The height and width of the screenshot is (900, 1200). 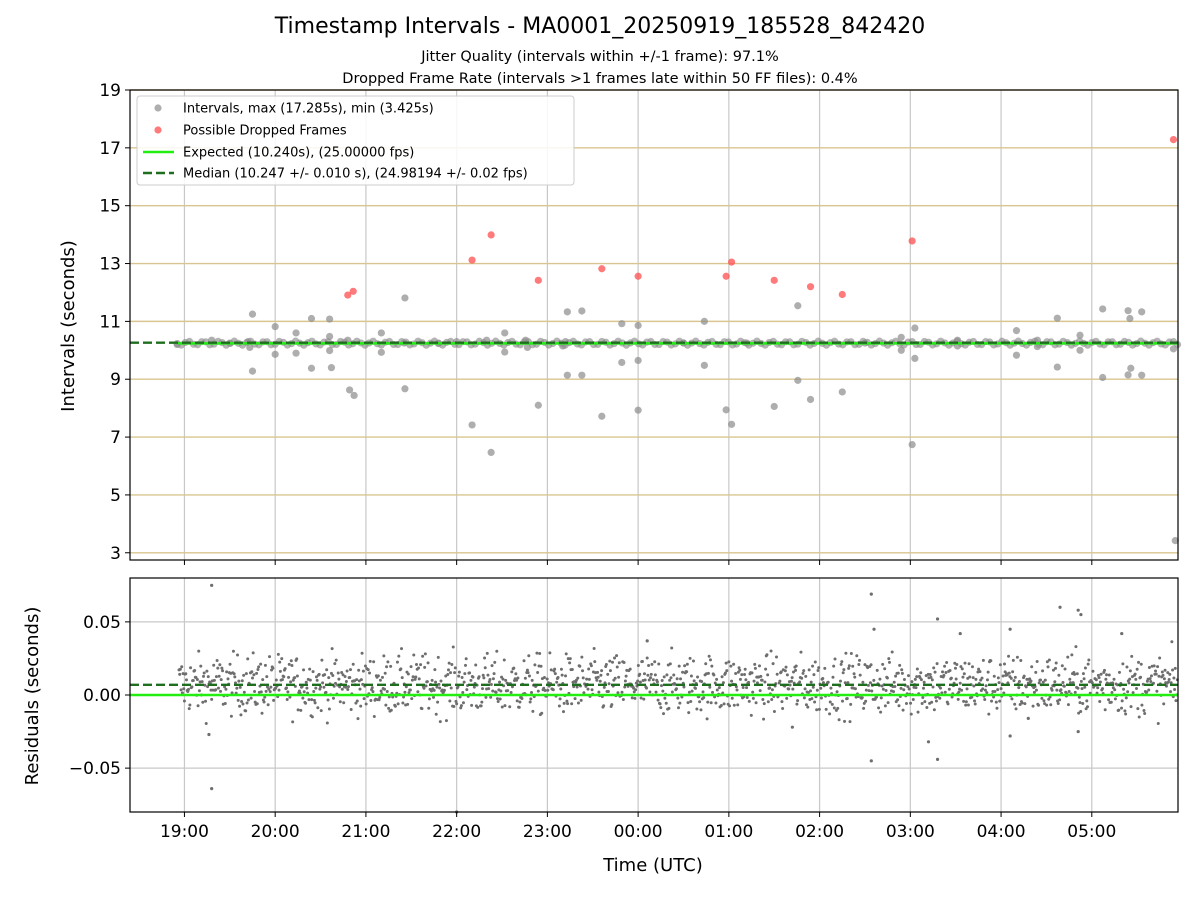 I want to click on x-tick-label: 00:00, so click(x=638, y=832).